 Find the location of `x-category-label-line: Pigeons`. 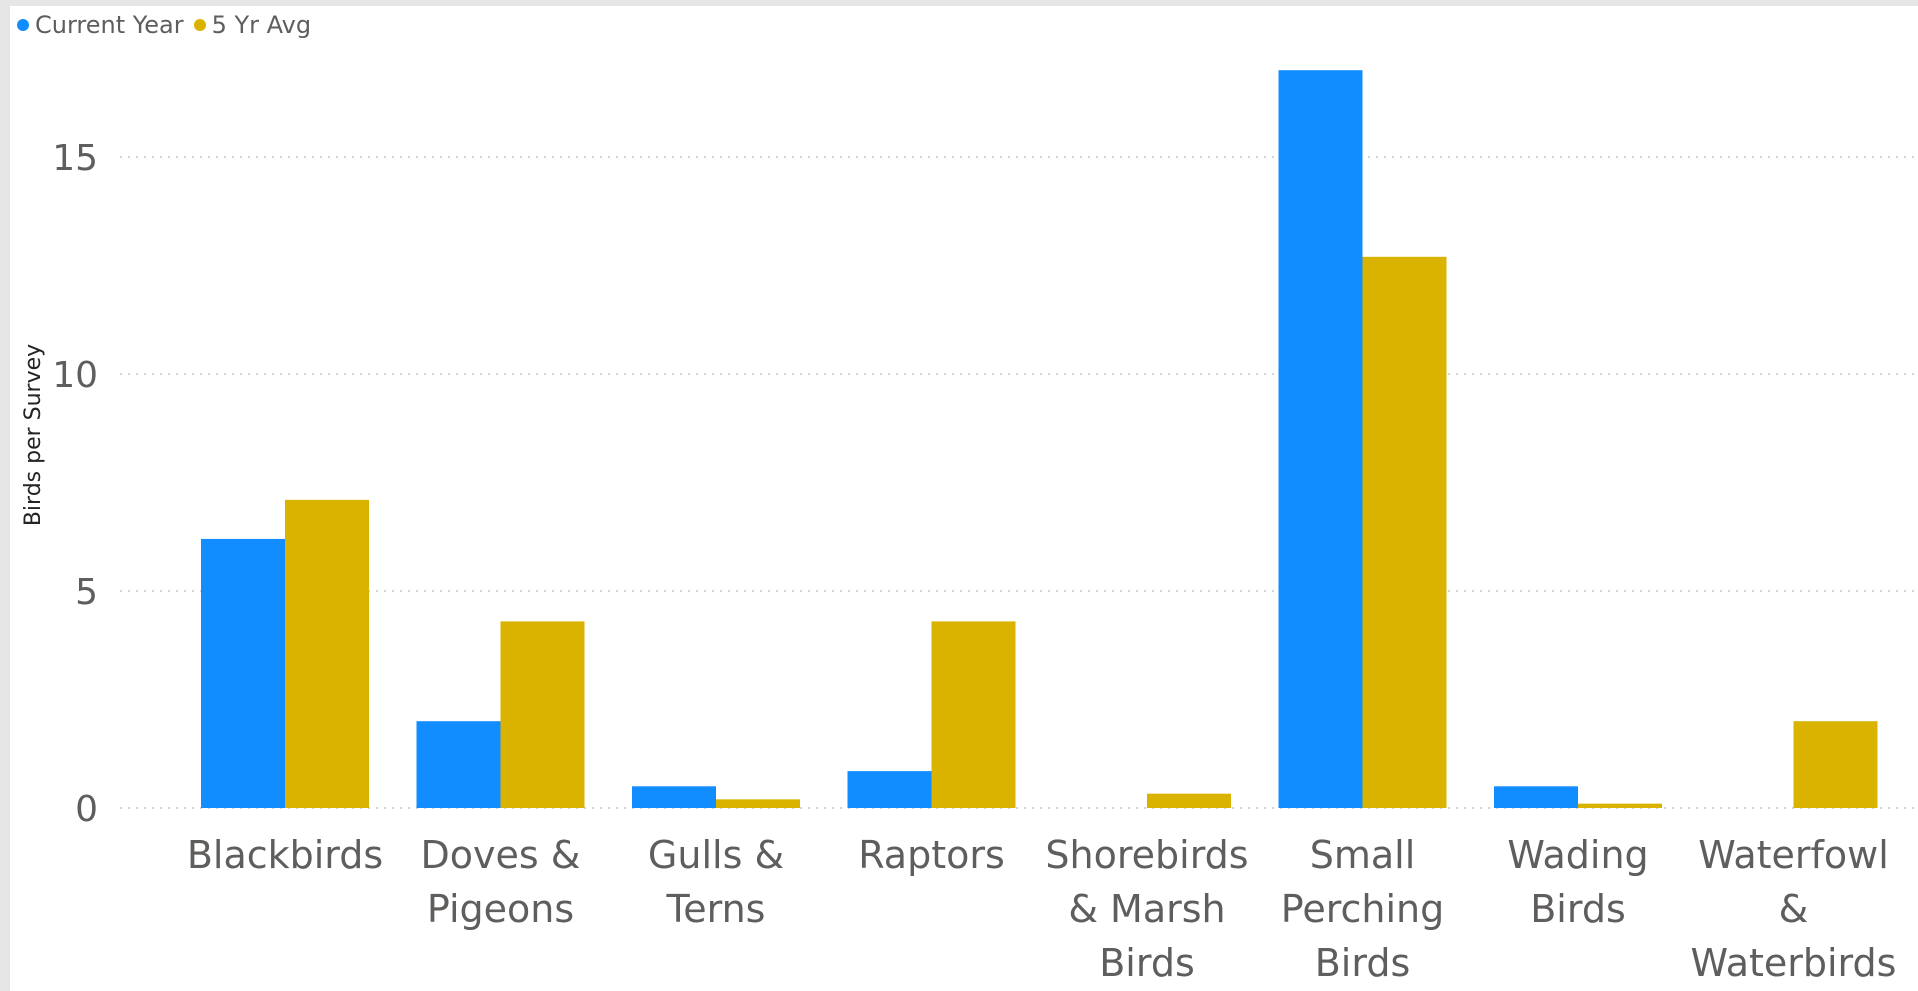

x-category-label-line: Pigeons is located at coordinates (500, 909).